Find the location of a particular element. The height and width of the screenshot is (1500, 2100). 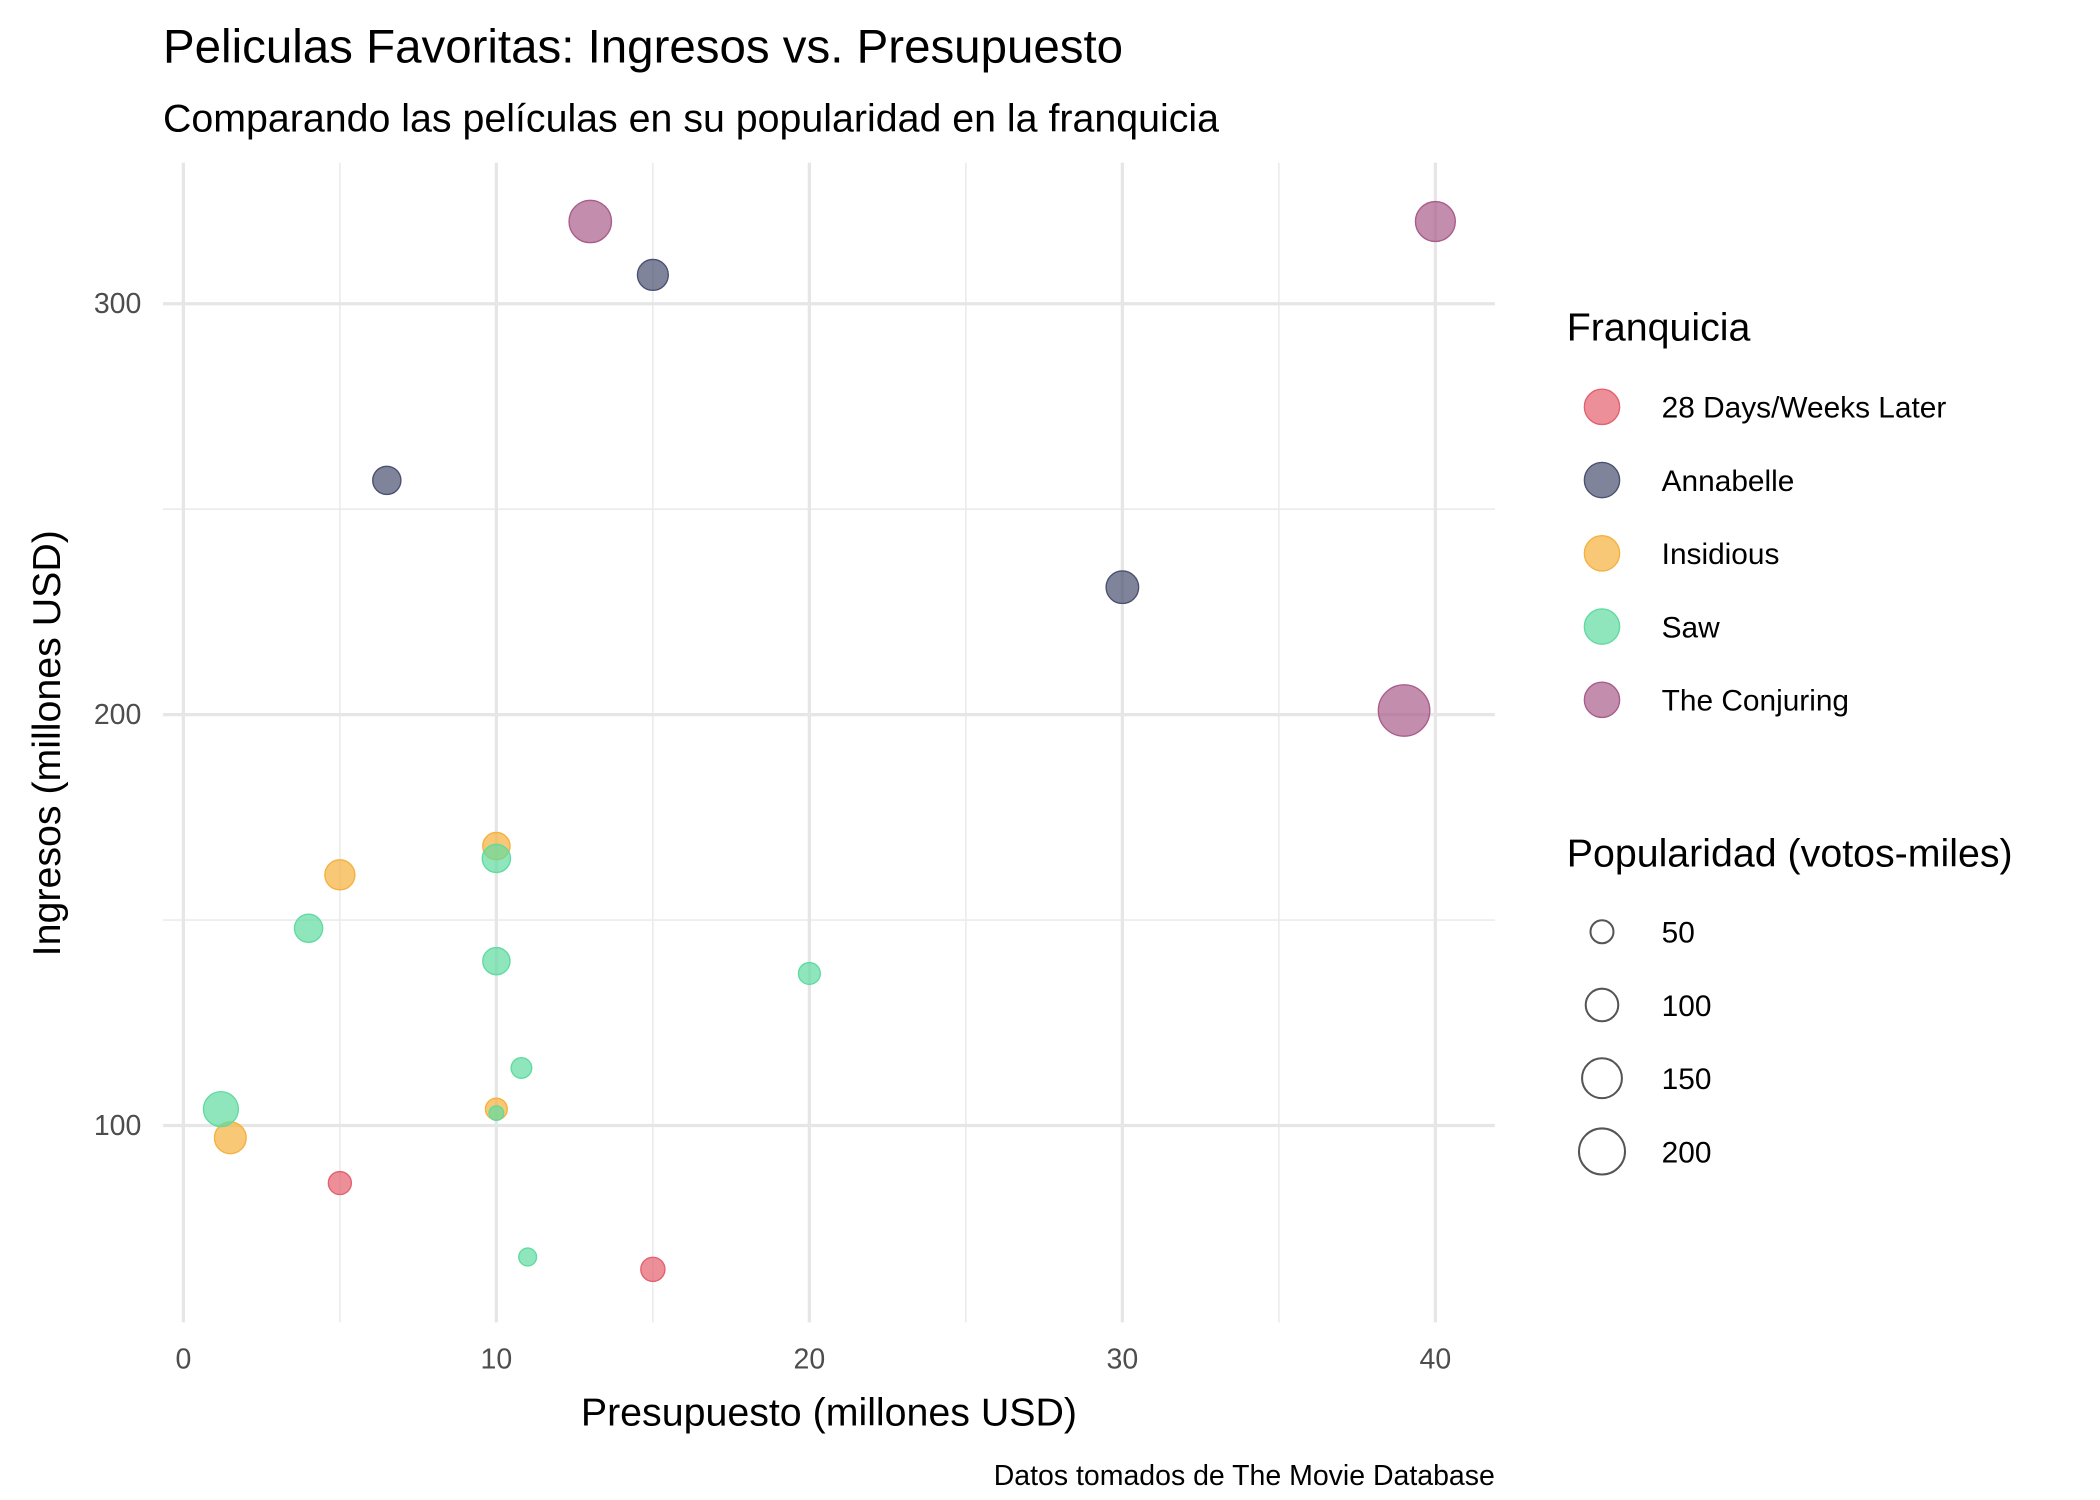

x-tick-label: 0 is located at coordinates (183, 1359).